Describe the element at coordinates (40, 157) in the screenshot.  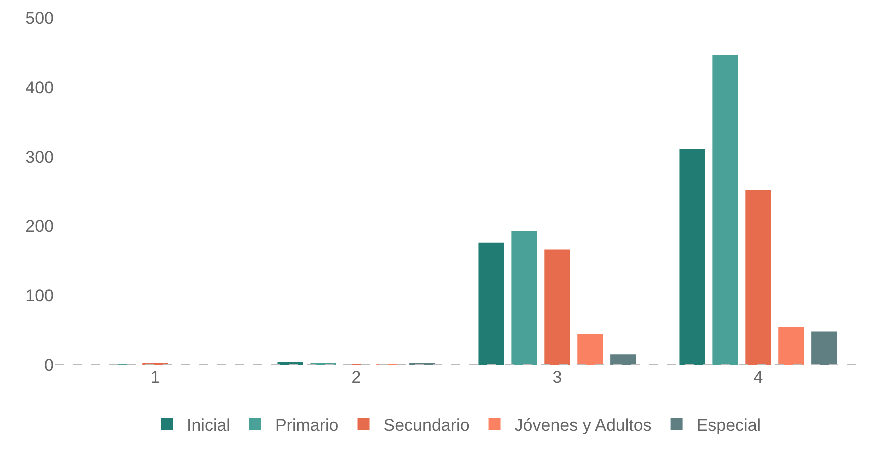
I see `y-tick-label: 300` at that location.